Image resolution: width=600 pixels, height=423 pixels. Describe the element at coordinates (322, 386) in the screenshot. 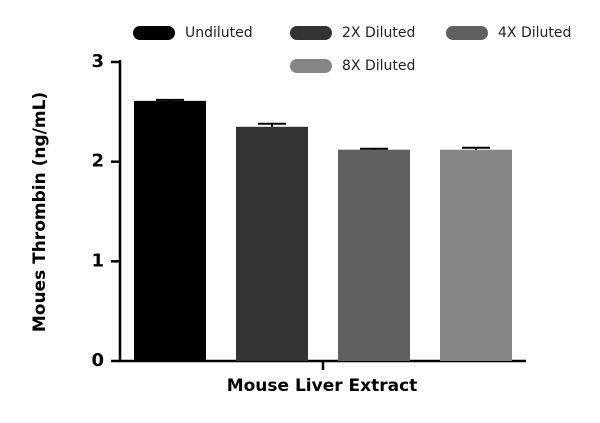

I see `x-axis-title: Mouse Liver Extract` at that location.